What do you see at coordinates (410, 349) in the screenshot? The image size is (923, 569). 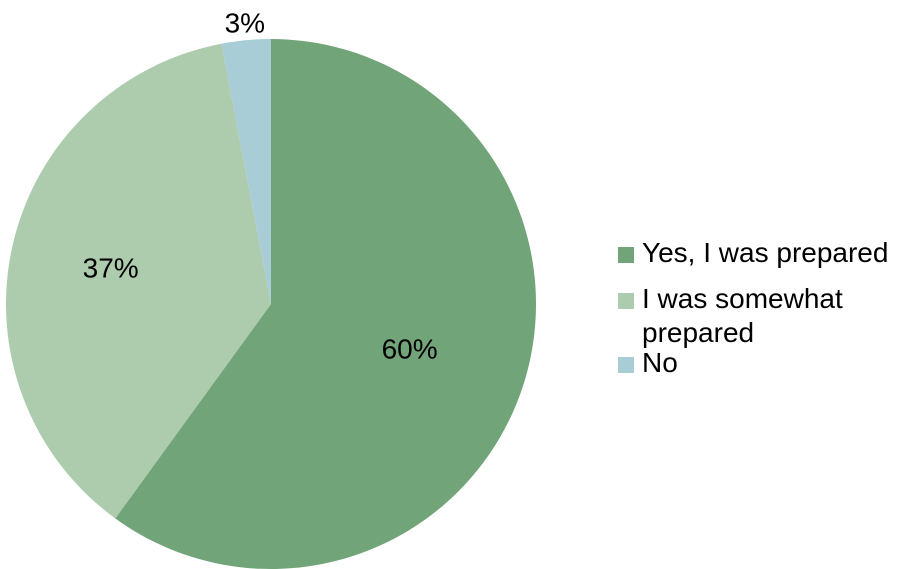 I see `slice-label-yes: 60%` at bounding box center [410, 349].